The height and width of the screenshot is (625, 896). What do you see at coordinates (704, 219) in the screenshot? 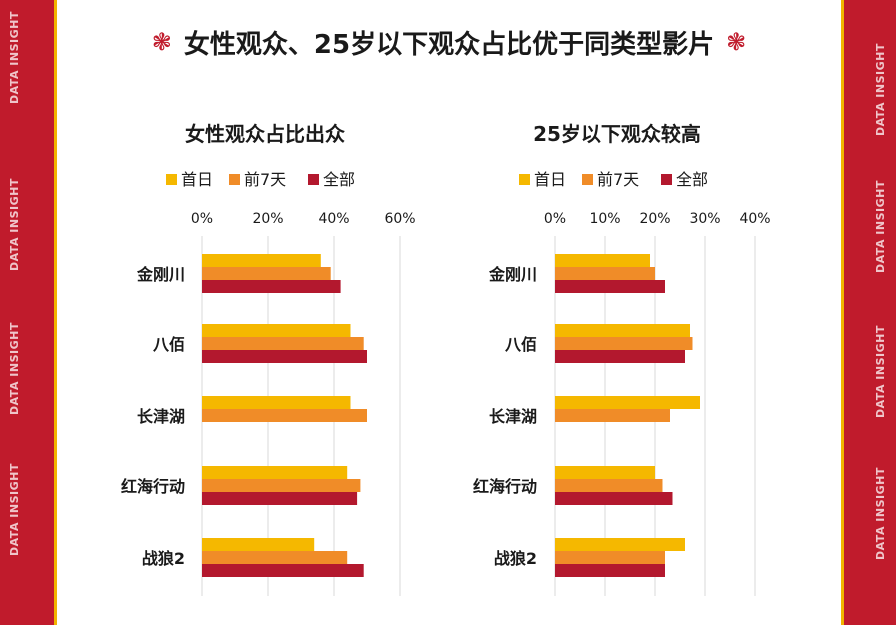
I see `tick-label: 30%` at bounding box center [704, 219].